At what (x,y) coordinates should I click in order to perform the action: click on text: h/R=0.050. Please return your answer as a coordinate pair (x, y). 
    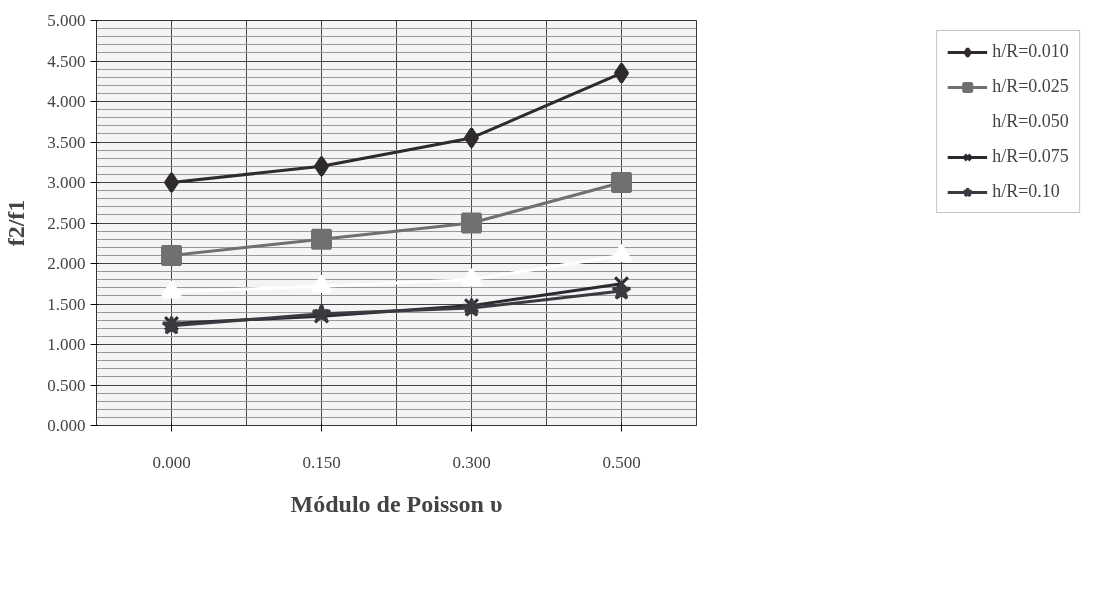
    Looking at the image, I should click on (1030, 121).